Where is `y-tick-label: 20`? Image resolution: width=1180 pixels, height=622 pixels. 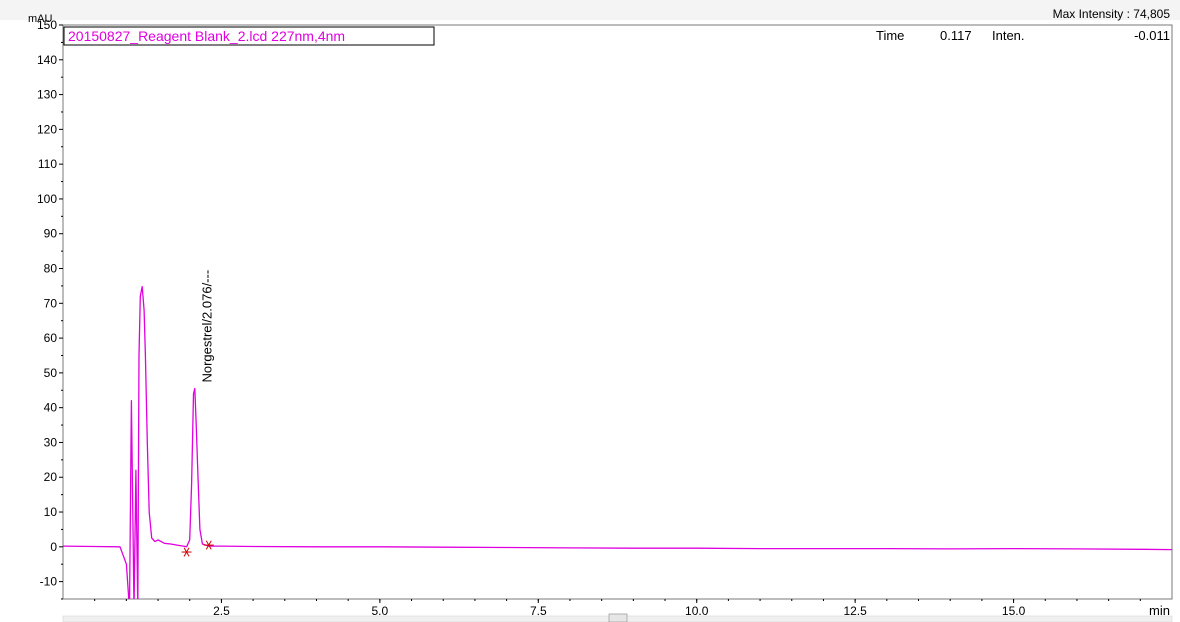 y-tick-label: 20 is located at coordinates (51, 477).